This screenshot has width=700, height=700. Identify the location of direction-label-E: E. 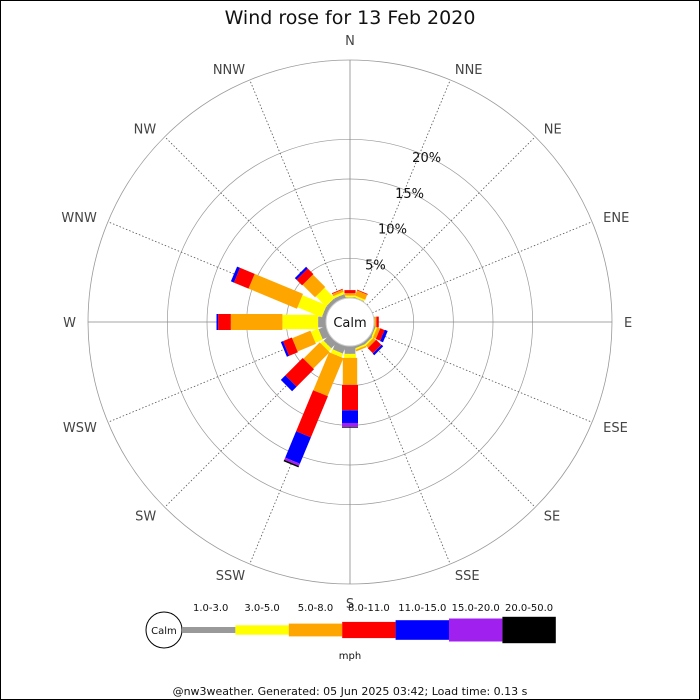
(628, 323).